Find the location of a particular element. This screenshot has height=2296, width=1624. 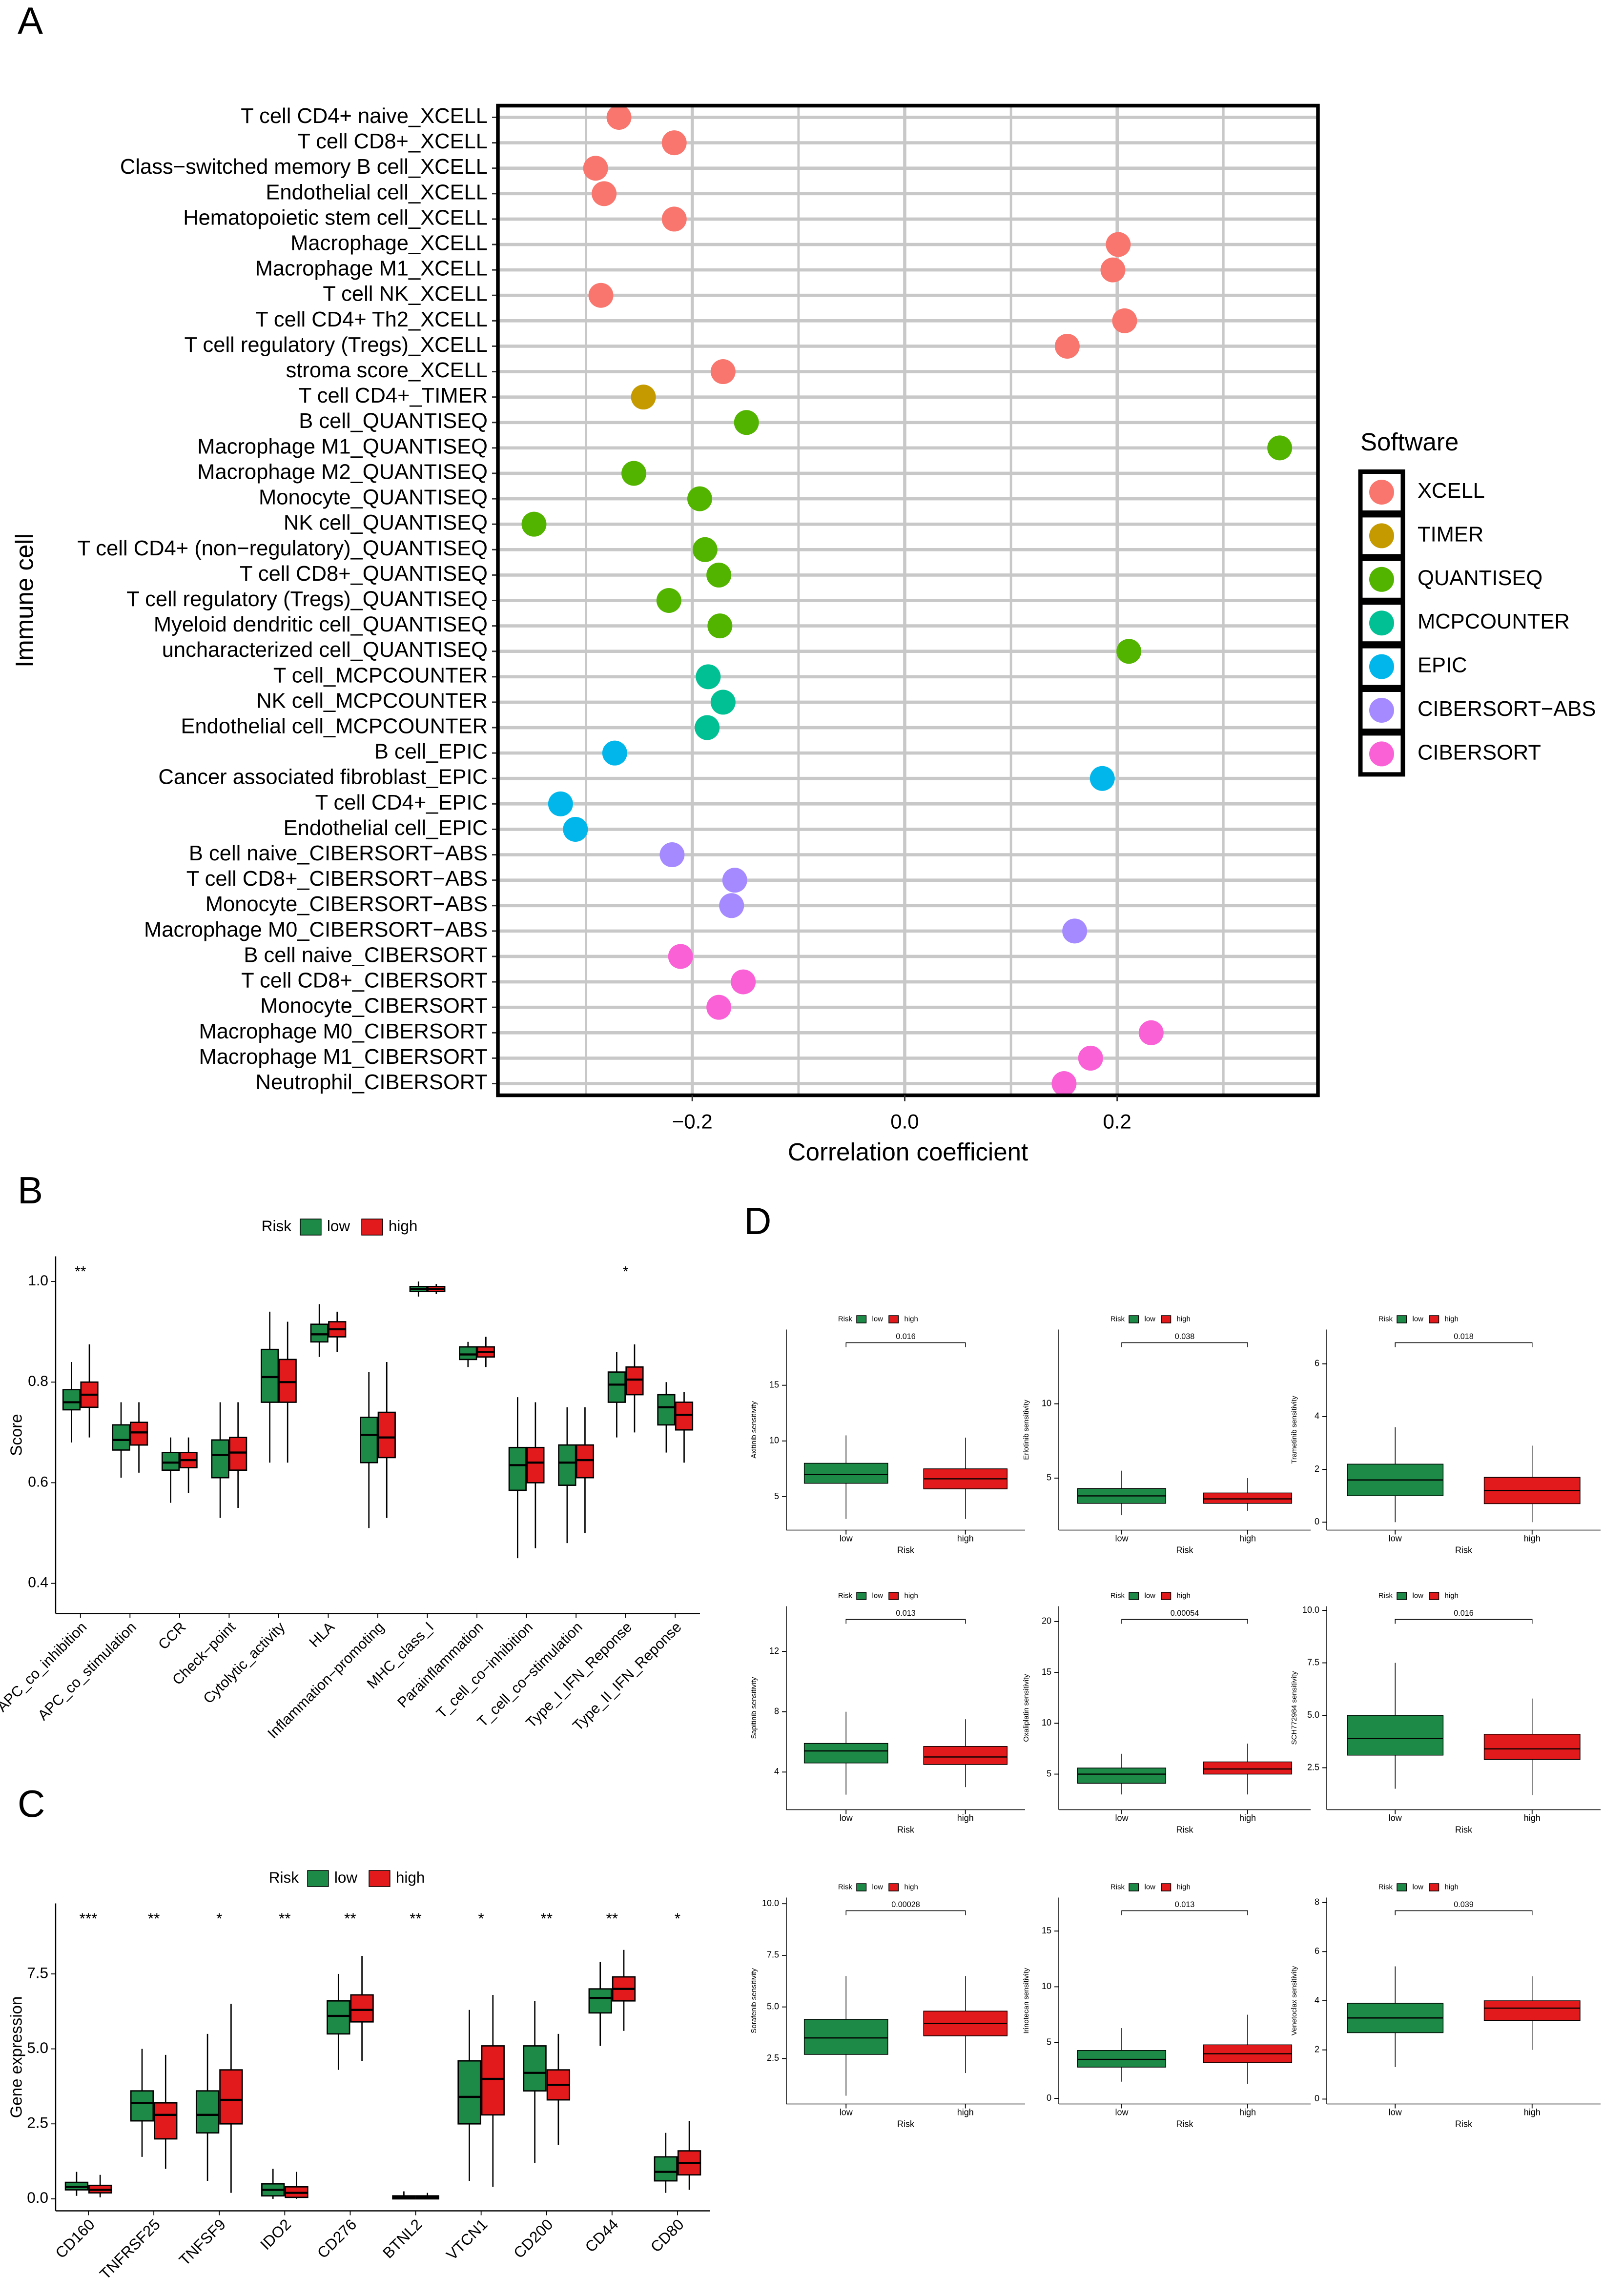

y-axis-label: Gene expression is located at coordinates (16, 2057).